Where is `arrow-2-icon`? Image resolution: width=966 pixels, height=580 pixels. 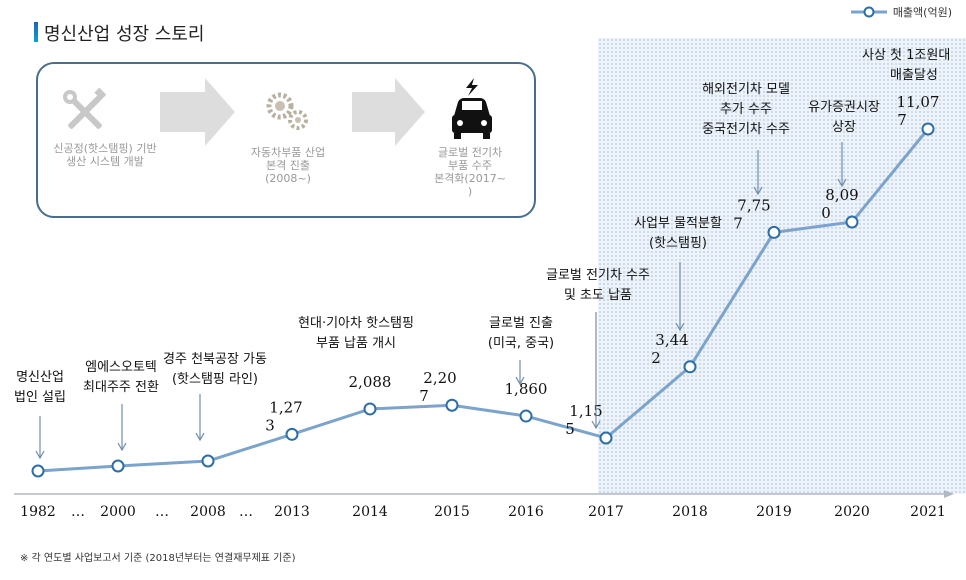 arrow-2-icon is located at coordinates (388, 112).